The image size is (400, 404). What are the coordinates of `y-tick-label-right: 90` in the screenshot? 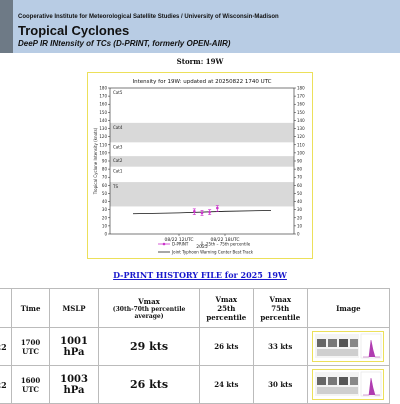 It's located at (300, 161).